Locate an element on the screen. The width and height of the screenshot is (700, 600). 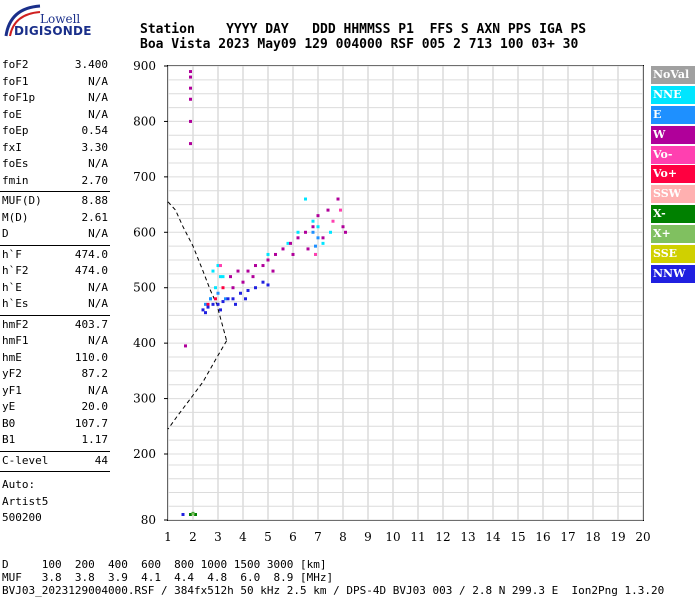
x-tick-label: 7 is located at coordinates (318, 537).